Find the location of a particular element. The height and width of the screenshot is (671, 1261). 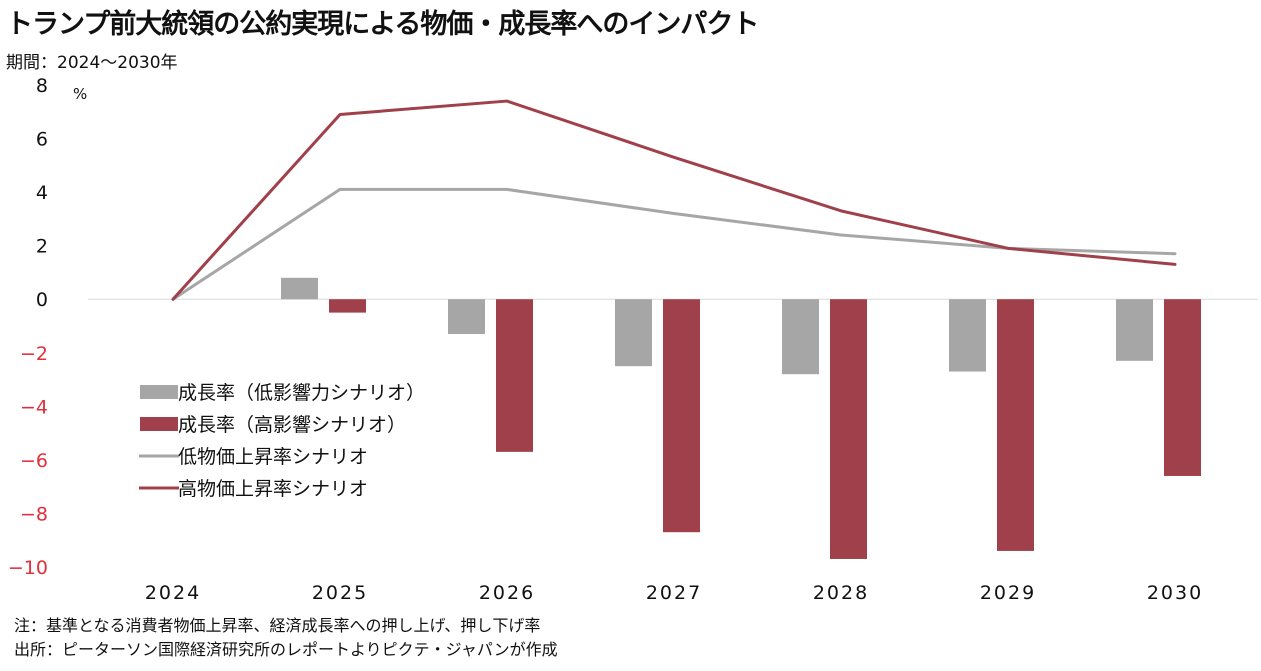

y-tick-label: −4 is located at coordinates (34, 407).